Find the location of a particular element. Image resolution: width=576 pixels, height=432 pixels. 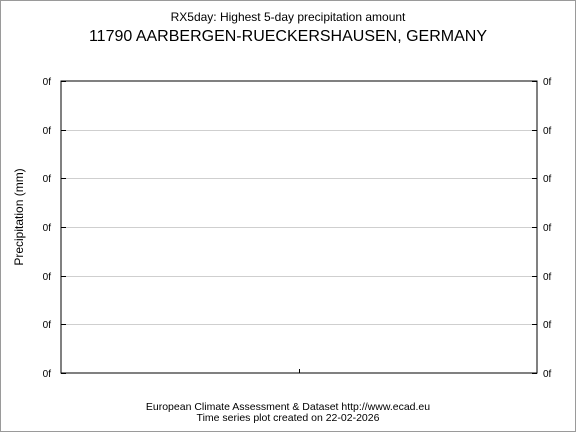

y-axis-label: Precipitation (mm) is located at coordinates (19, 216).